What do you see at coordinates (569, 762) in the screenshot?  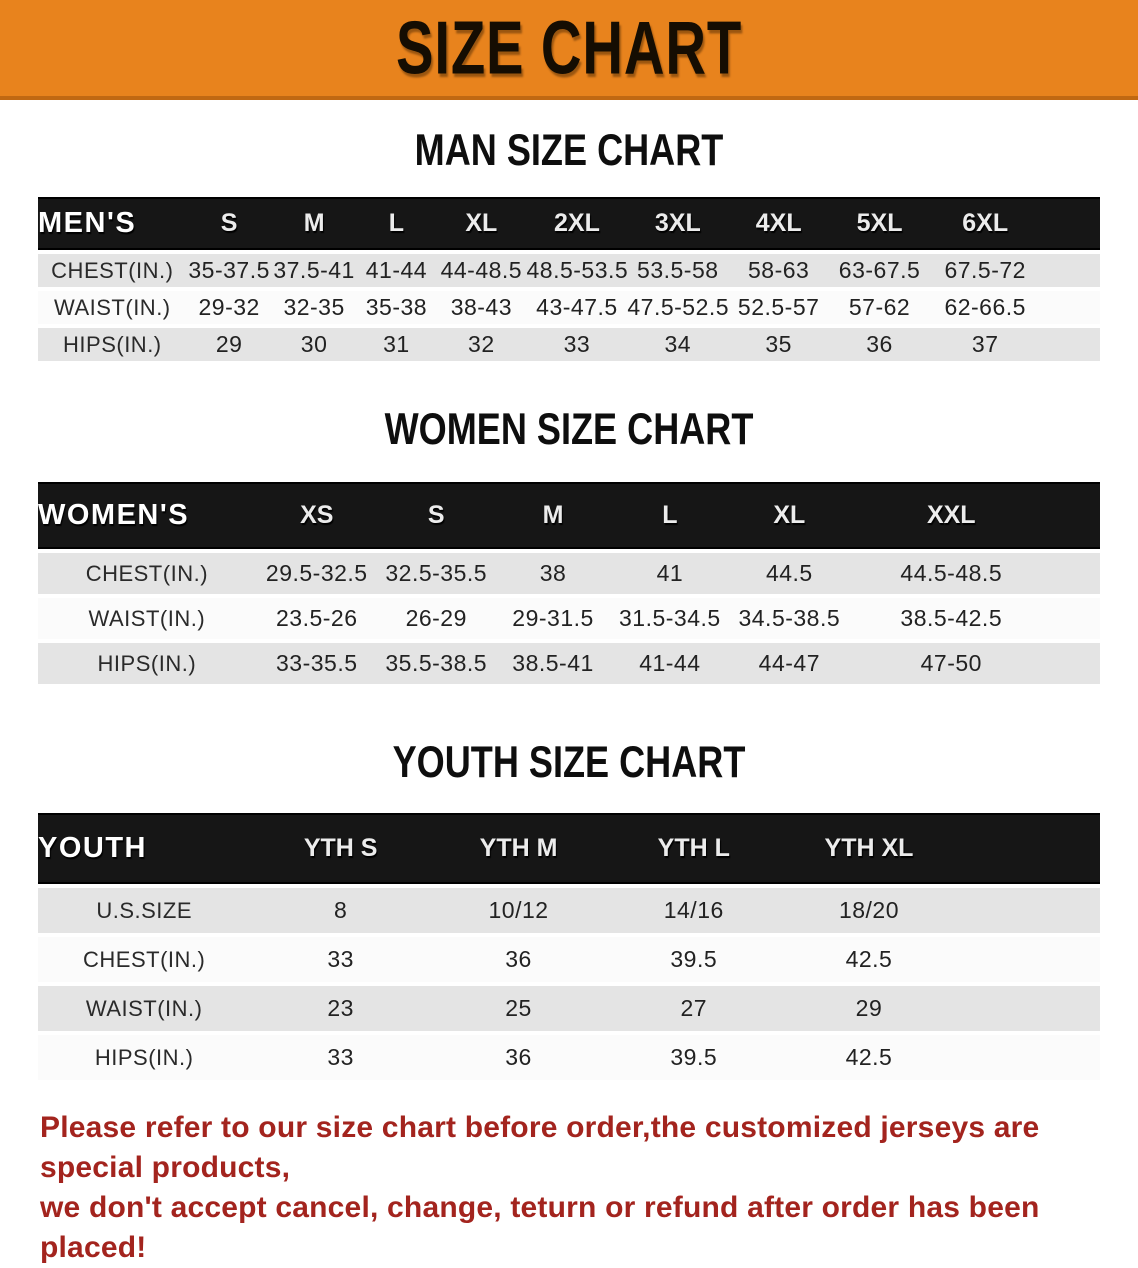 I see `youth-section-heading: YOUTH SIZE CHART` at bounding box center [569, 762].